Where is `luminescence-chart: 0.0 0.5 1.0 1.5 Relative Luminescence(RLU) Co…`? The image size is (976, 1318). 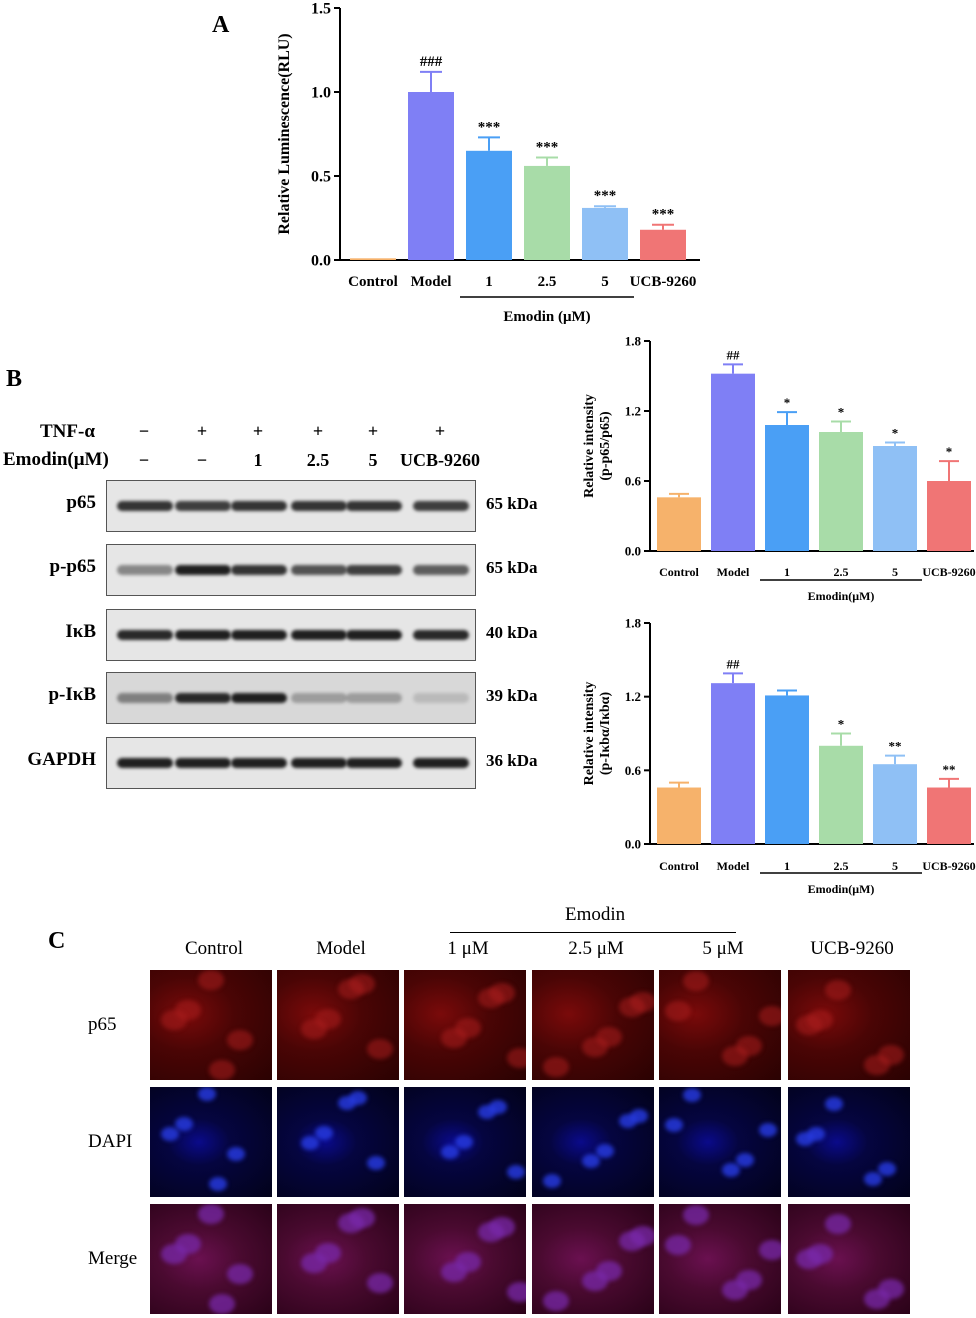 luminescence-chart: 0.0 0.5 1.0 1.5 Relative Luminescence(RLU) Co… is located at coordinates (488, 163).